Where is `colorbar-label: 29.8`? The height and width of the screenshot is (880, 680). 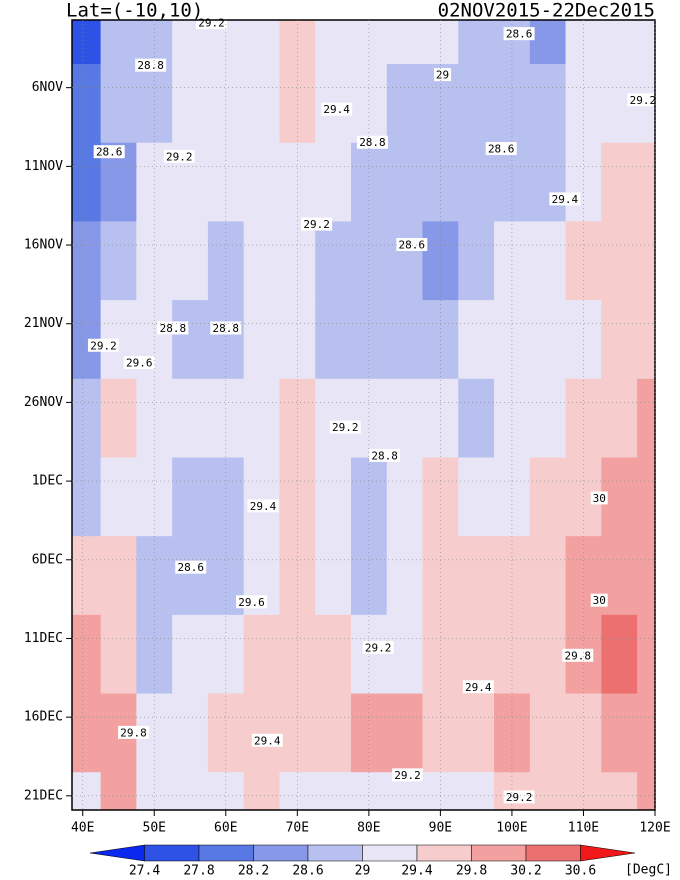 colorbar-label: 29.8 is located at coordinates (471, 871).